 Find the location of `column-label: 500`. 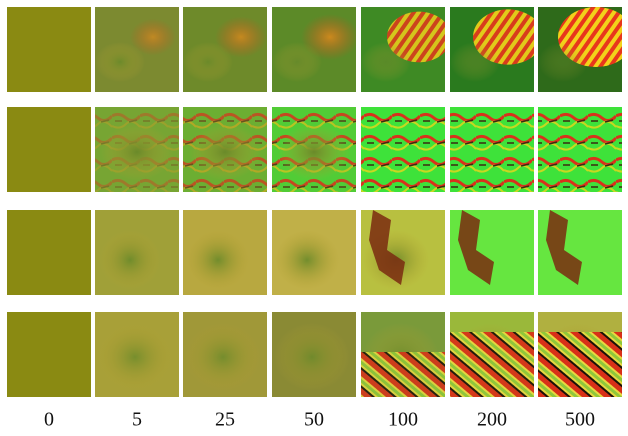

column-label: 500 is located at coordinates (580, 420).